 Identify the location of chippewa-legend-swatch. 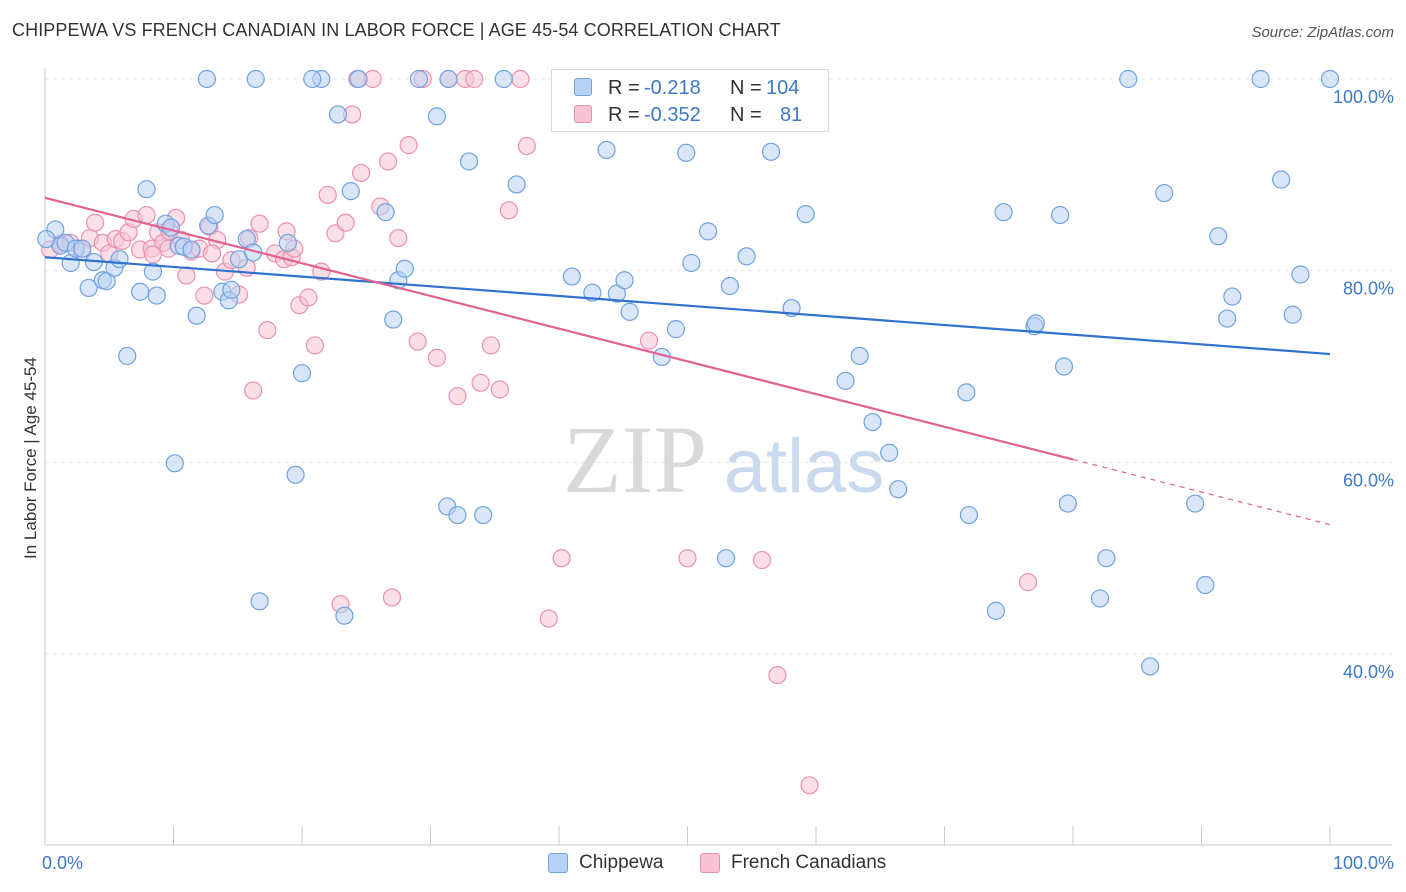
(558, 863).